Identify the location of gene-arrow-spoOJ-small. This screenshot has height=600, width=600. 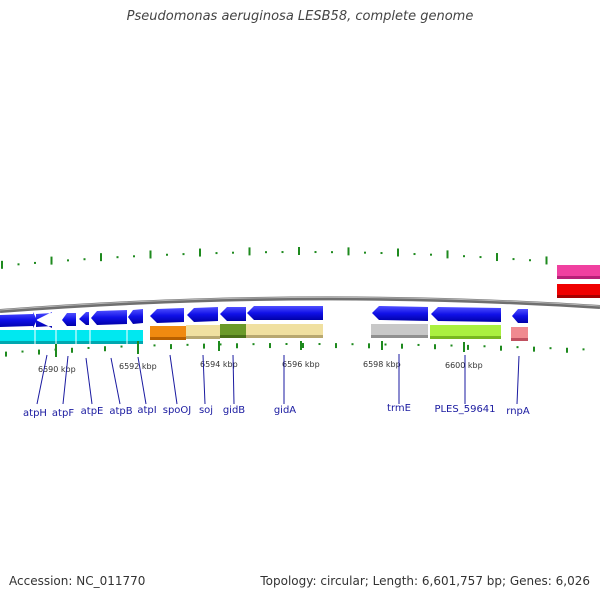
(135, 316).